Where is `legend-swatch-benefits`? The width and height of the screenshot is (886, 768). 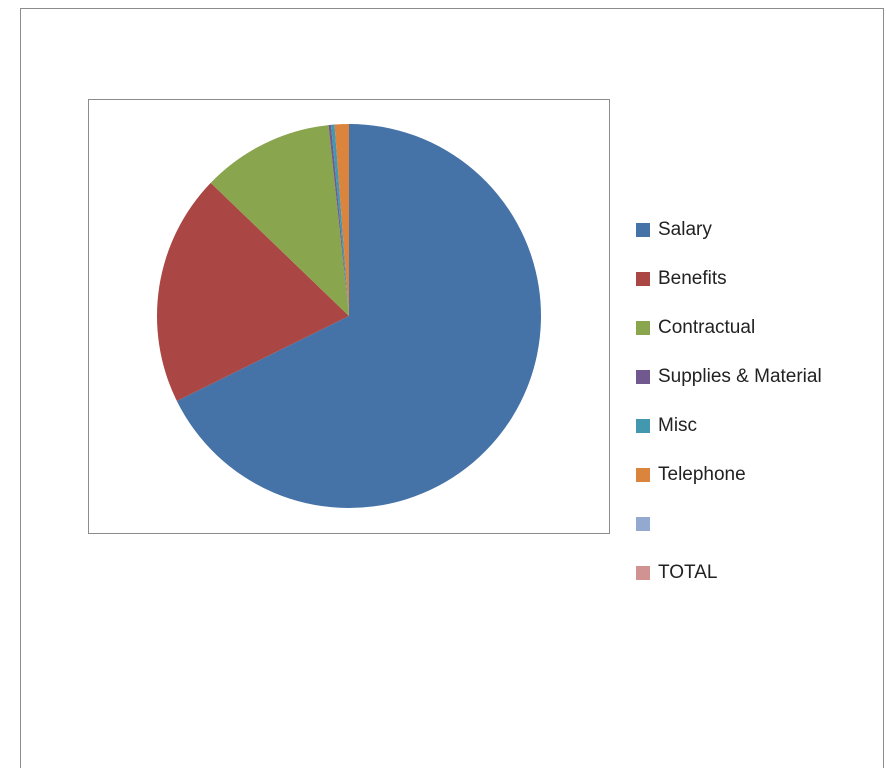 legend-swatch-benefits is located at coordinates (643, 278).